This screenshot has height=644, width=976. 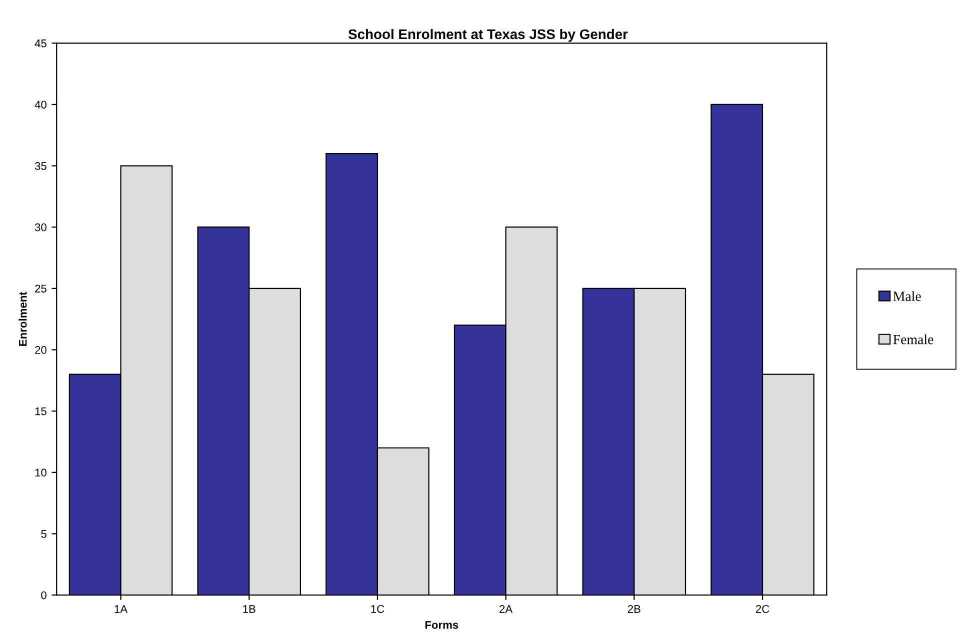 What do you see at coordinates (907, 296) in the screenshot?
I see `legend-label: Male` at bounding box center [907, 296].